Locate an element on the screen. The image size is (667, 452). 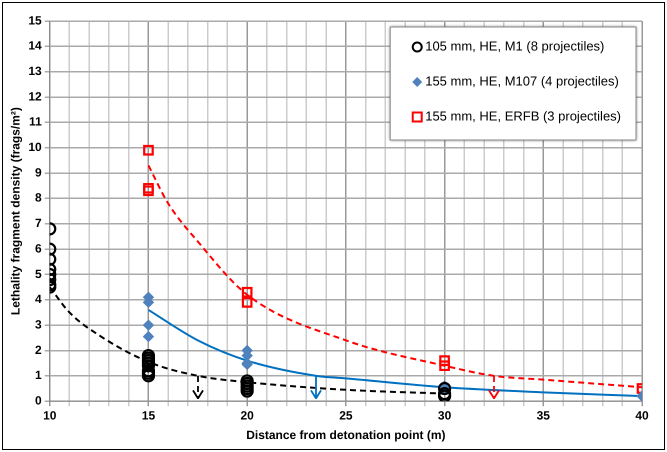
y-tick-label: 12 is located at coordinates (35, 96).